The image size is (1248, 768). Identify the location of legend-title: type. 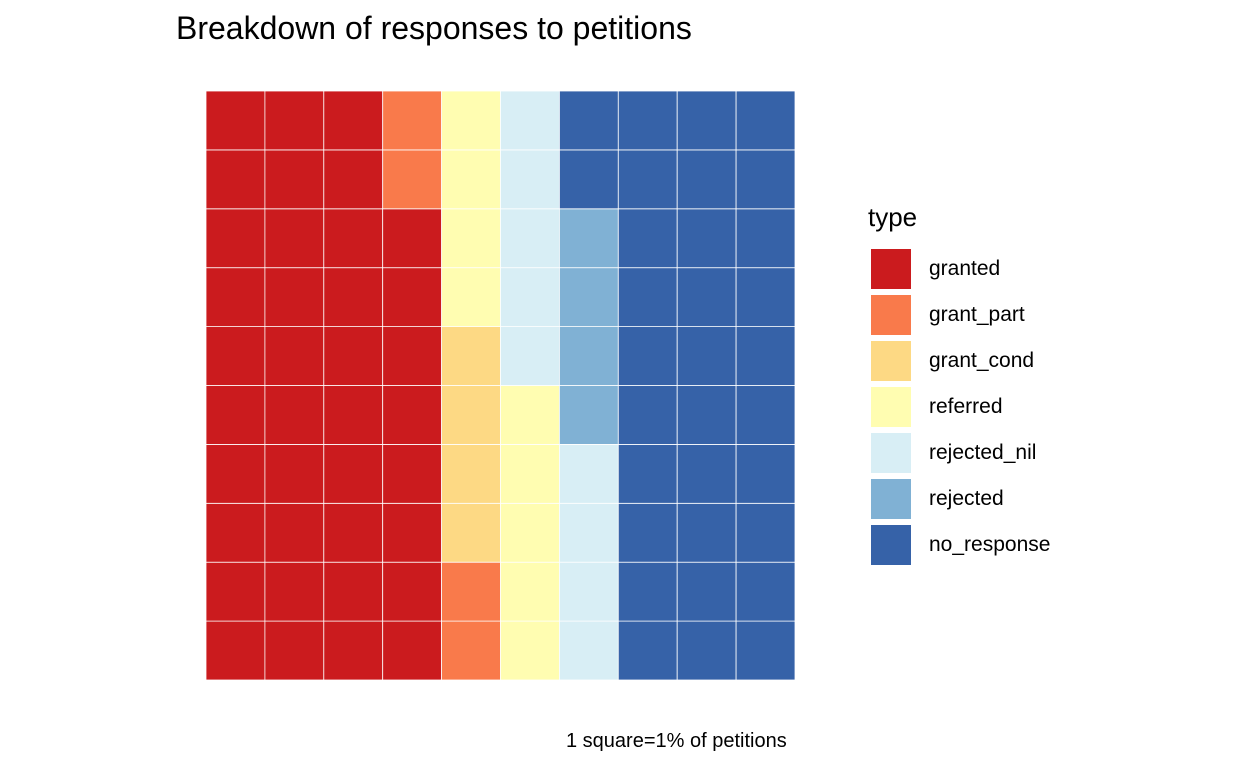
(893, 217).